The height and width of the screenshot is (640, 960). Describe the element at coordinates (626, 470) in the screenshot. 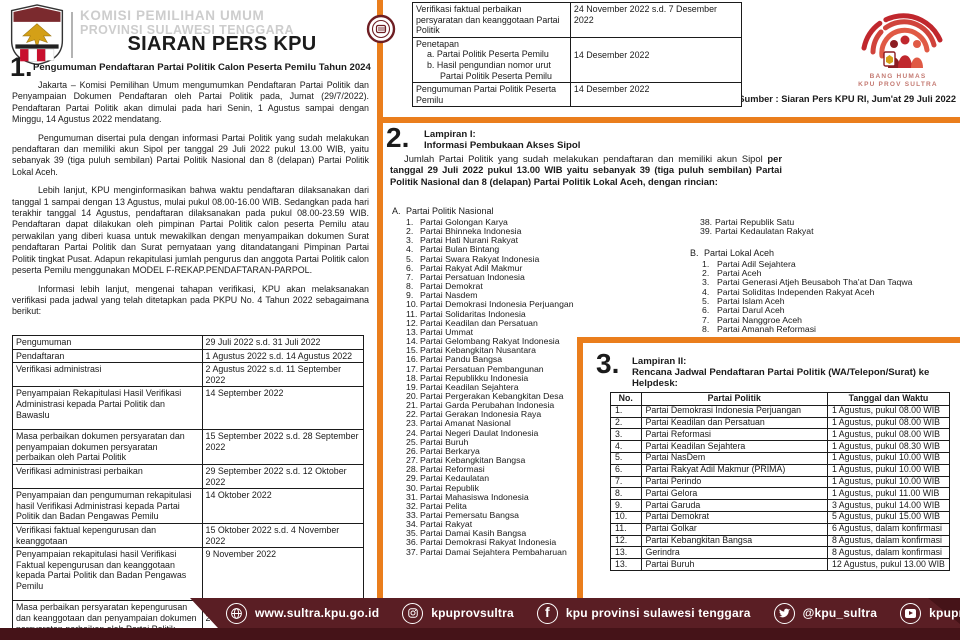

I see `row-number: 6.` at that location.